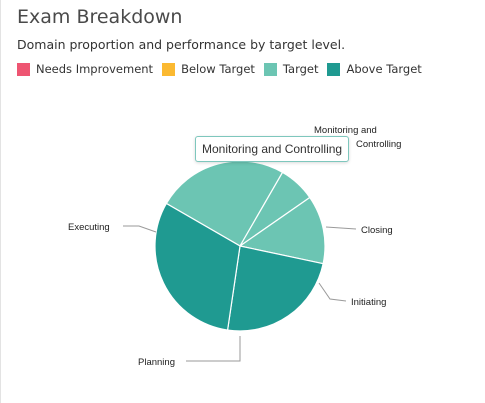 The height and width of the screenshot is (403, 485). I want to click on legend-item-target: Target, so click(291, 69).